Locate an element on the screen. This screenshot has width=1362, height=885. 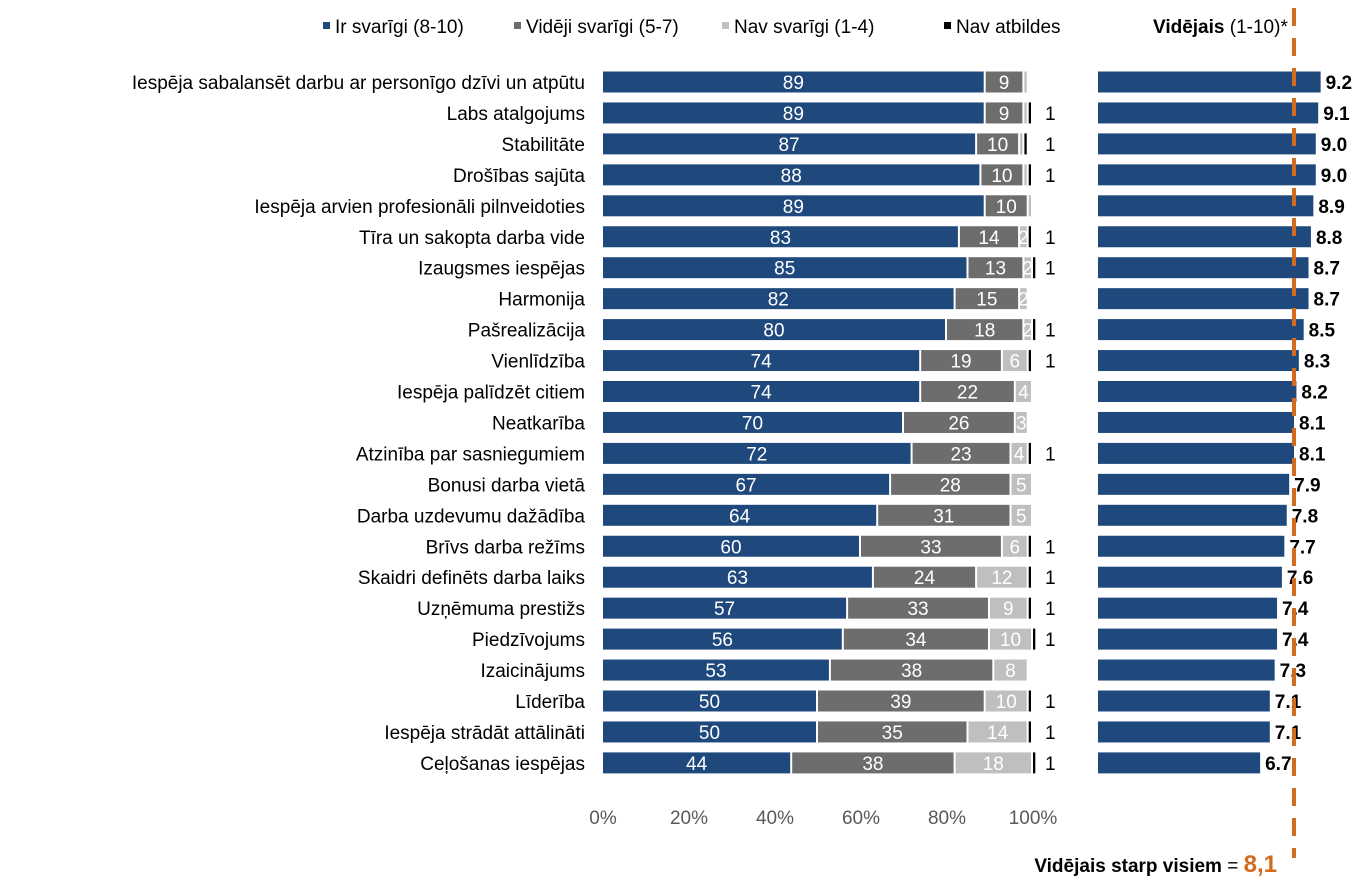
mean-value-label: 8.9 is located at coordinates (1331, 207).